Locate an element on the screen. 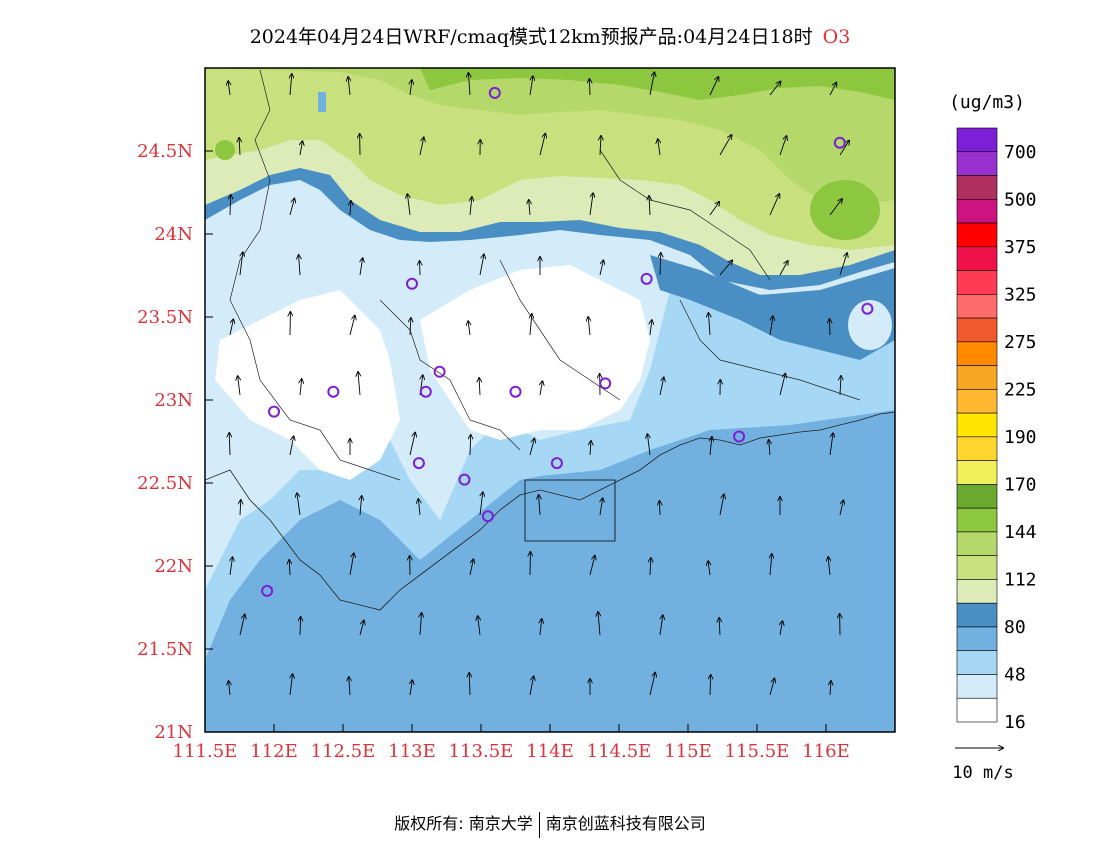 This screenshot has width=1100, height=850. colorbar-label: 700 is located at coordinates (1020, 152).